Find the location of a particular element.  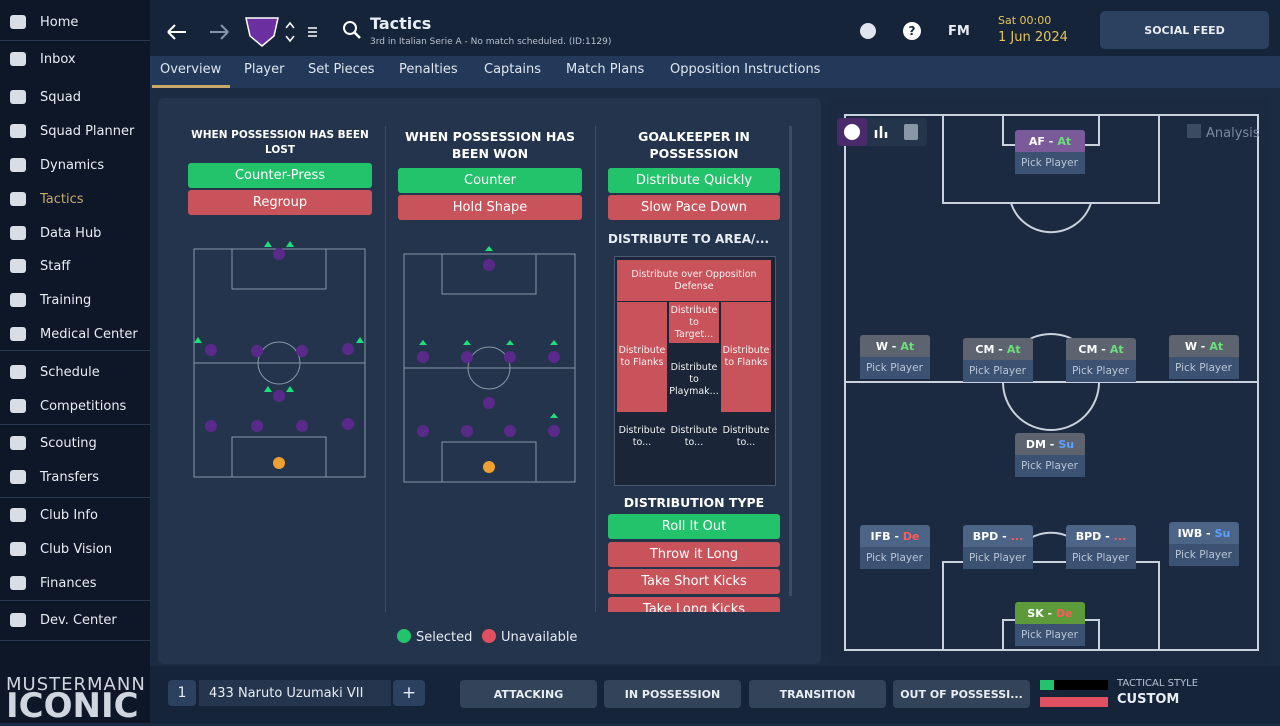

role-name: AF - is located at coordinates (1041, 141).